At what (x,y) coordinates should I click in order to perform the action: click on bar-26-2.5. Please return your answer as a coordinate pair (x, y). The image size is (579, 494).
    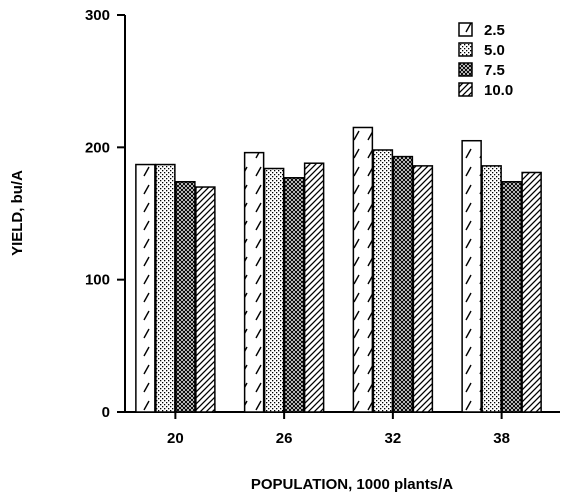
    Looking at the image, I should click on (254, 282).